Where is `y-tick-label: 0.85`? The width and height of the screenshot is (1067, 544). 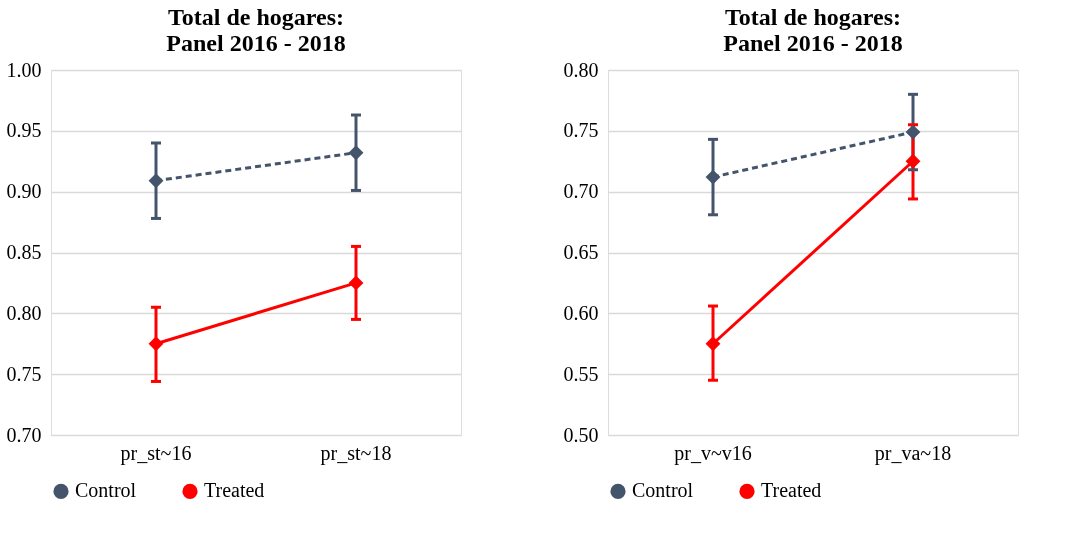
y-tick-label: 0.85 is located at coordinates (24, 252).